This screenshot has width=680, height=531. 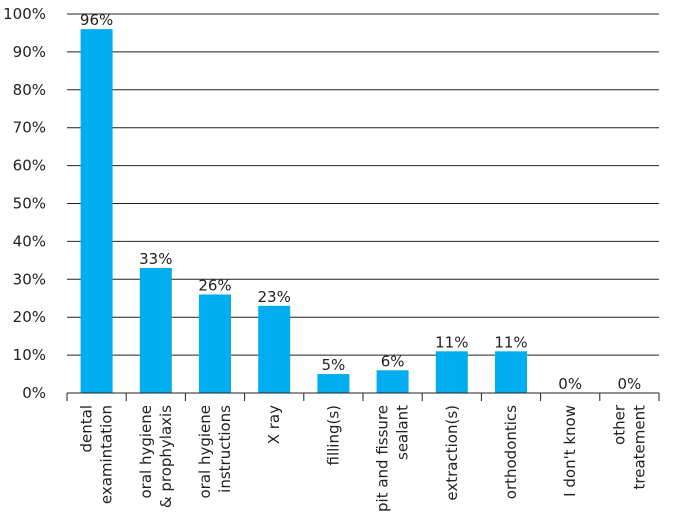 I want to click on data-label: 6%, so click(x=393, y=361).